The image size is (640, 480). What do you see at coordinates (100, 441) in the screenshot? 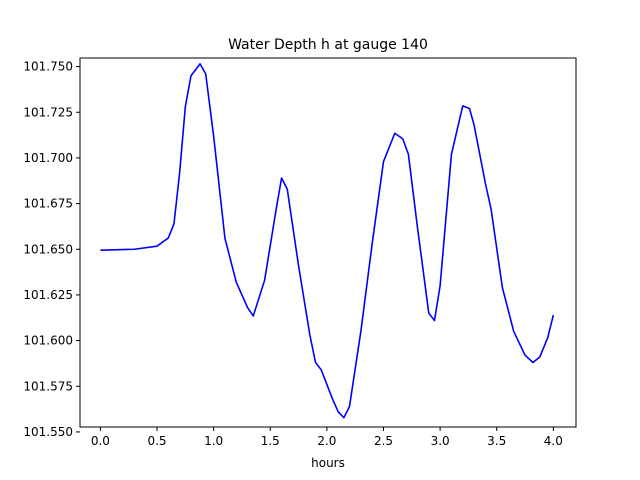
I see `x-tick-label: 0.0` at bounding box center [100, 441].